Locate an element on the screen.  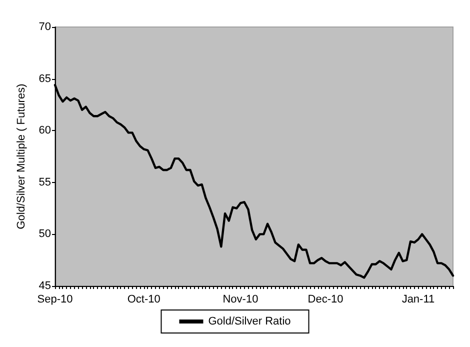
y-axis-title: Gold/Silver Multiple ( Futures) is located at coordinates (22, 157).